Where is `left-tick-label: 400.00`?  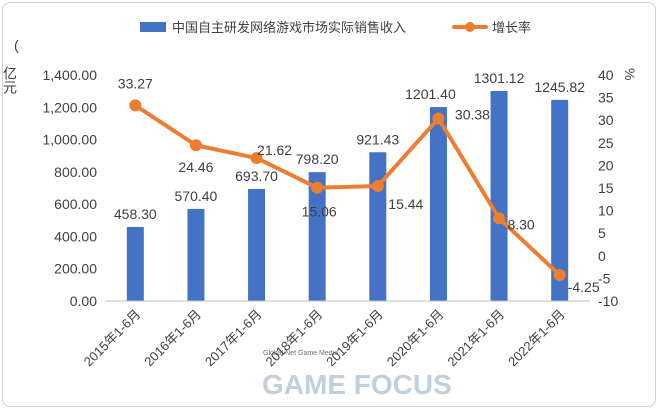
left-tick-label: 400.00 is located at coordinates (75, 236).